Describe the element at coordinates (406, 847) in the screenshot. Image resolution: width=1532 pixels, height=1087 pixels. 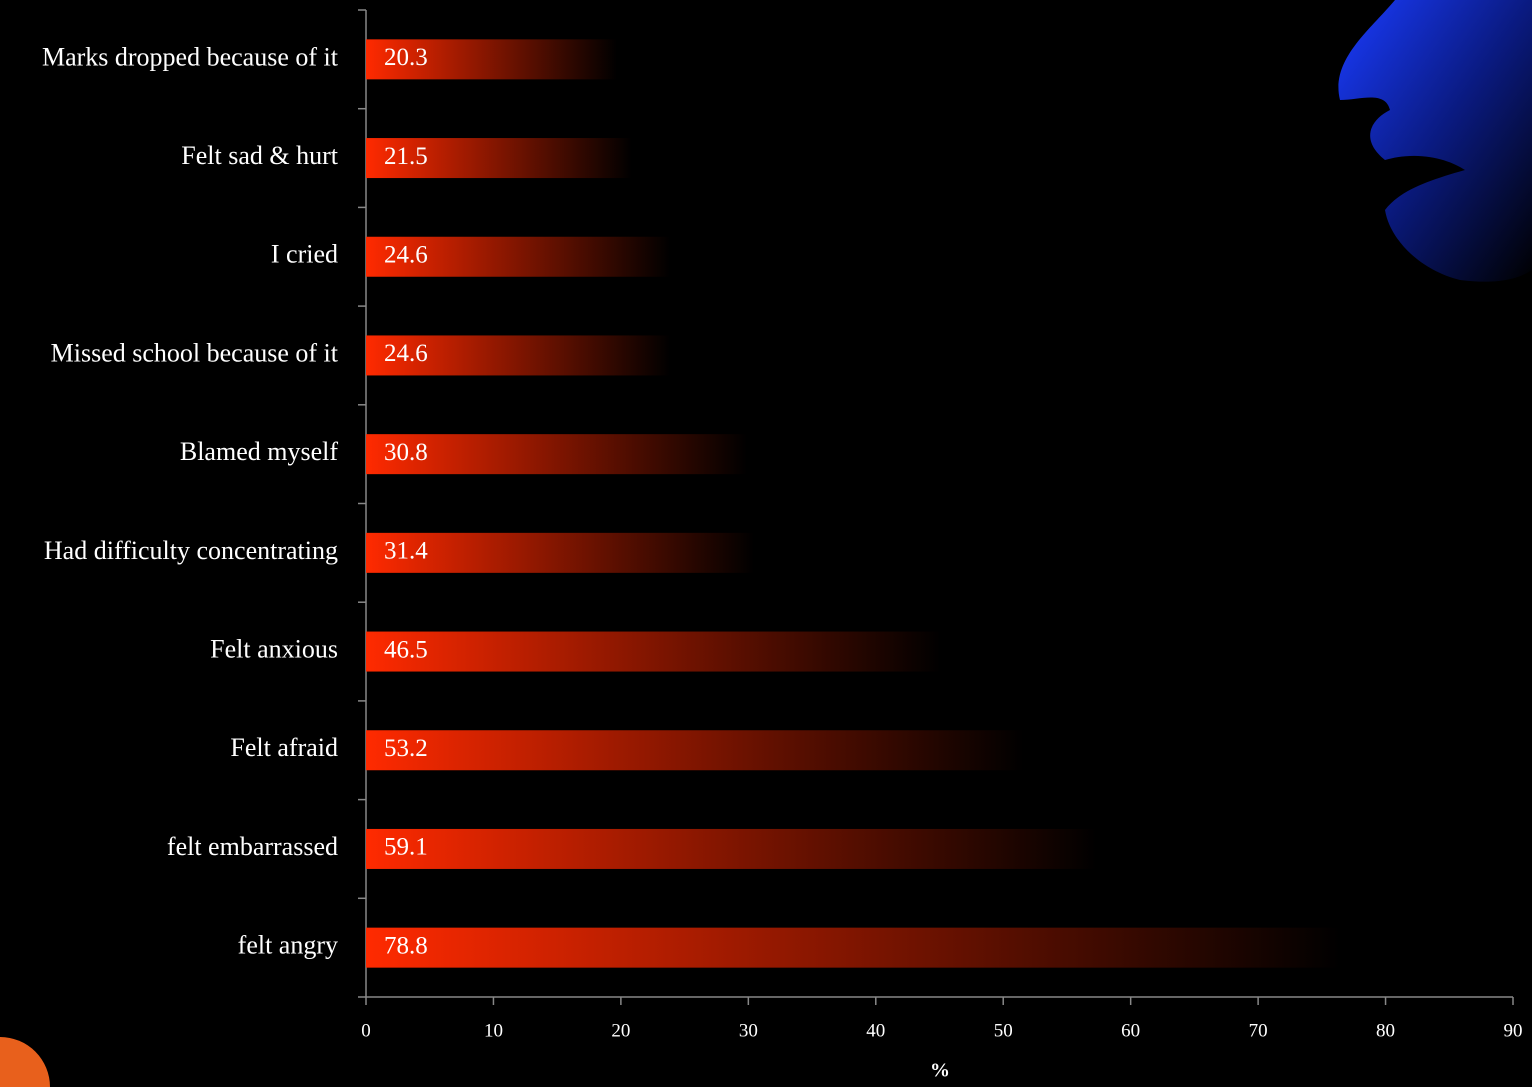
I see `value-label: 59.1` at that location.